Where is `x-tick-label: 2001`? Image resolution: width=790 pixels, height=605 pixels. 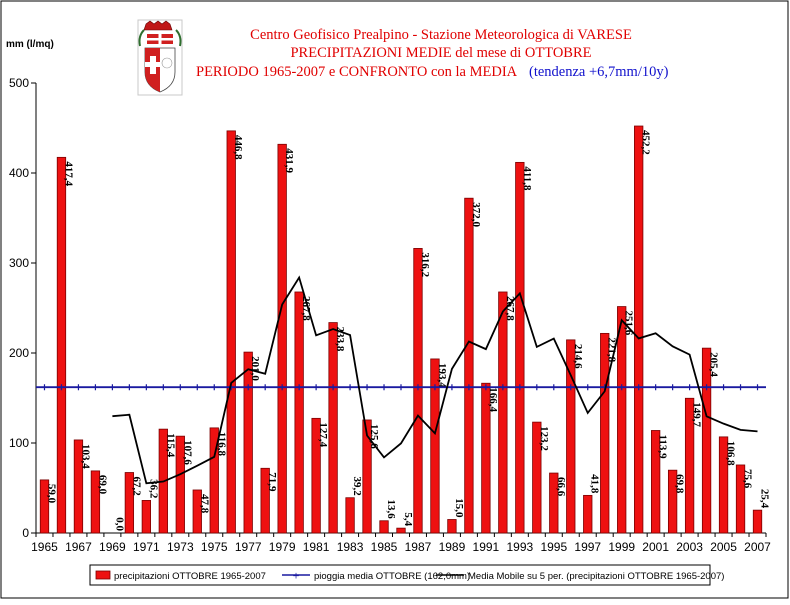
x-tick-label: 2001 is located at coordinates (655, 547).